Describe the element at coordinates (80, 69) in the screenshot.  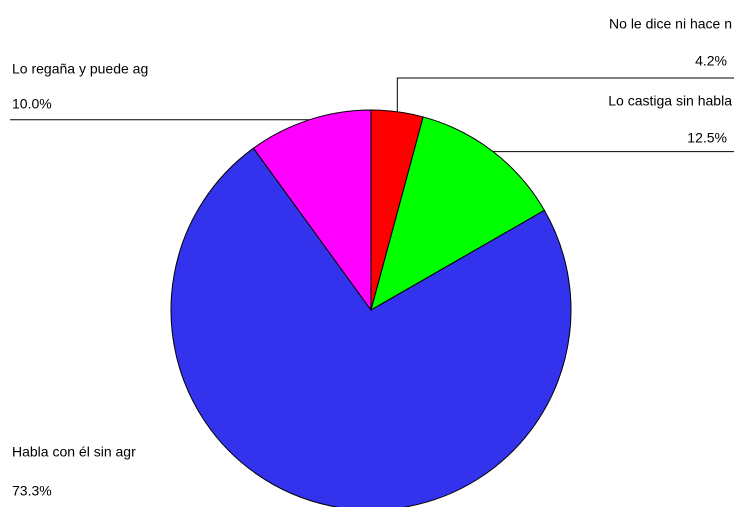
I see `slice-label: Lo regaña y puede ag` at that location.